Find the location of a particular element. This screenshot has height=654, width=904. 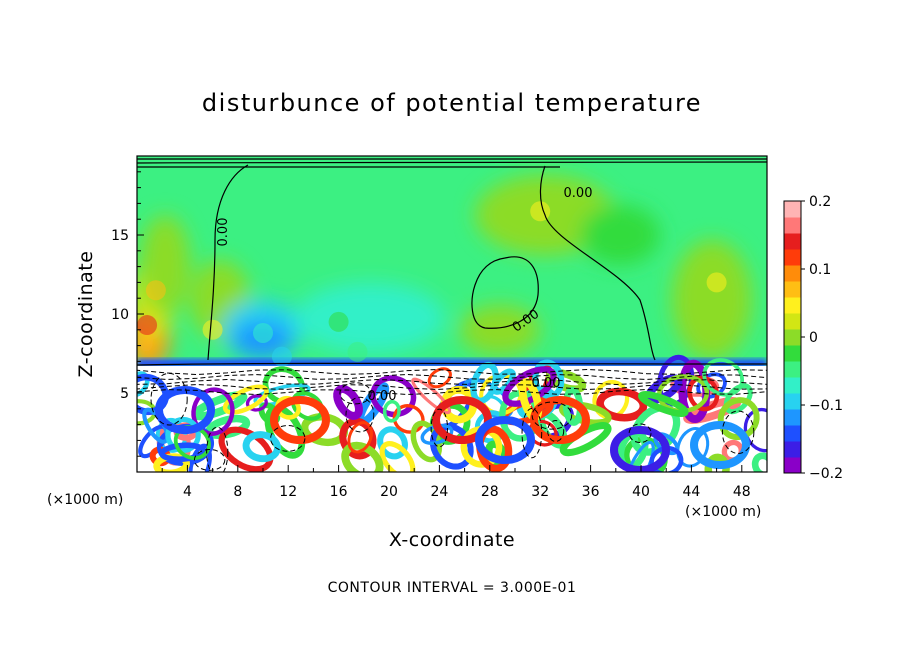

contour-interval-note: CONTOUR INTERVAL = 3.000E-01 is located at coordinates (452, 588).